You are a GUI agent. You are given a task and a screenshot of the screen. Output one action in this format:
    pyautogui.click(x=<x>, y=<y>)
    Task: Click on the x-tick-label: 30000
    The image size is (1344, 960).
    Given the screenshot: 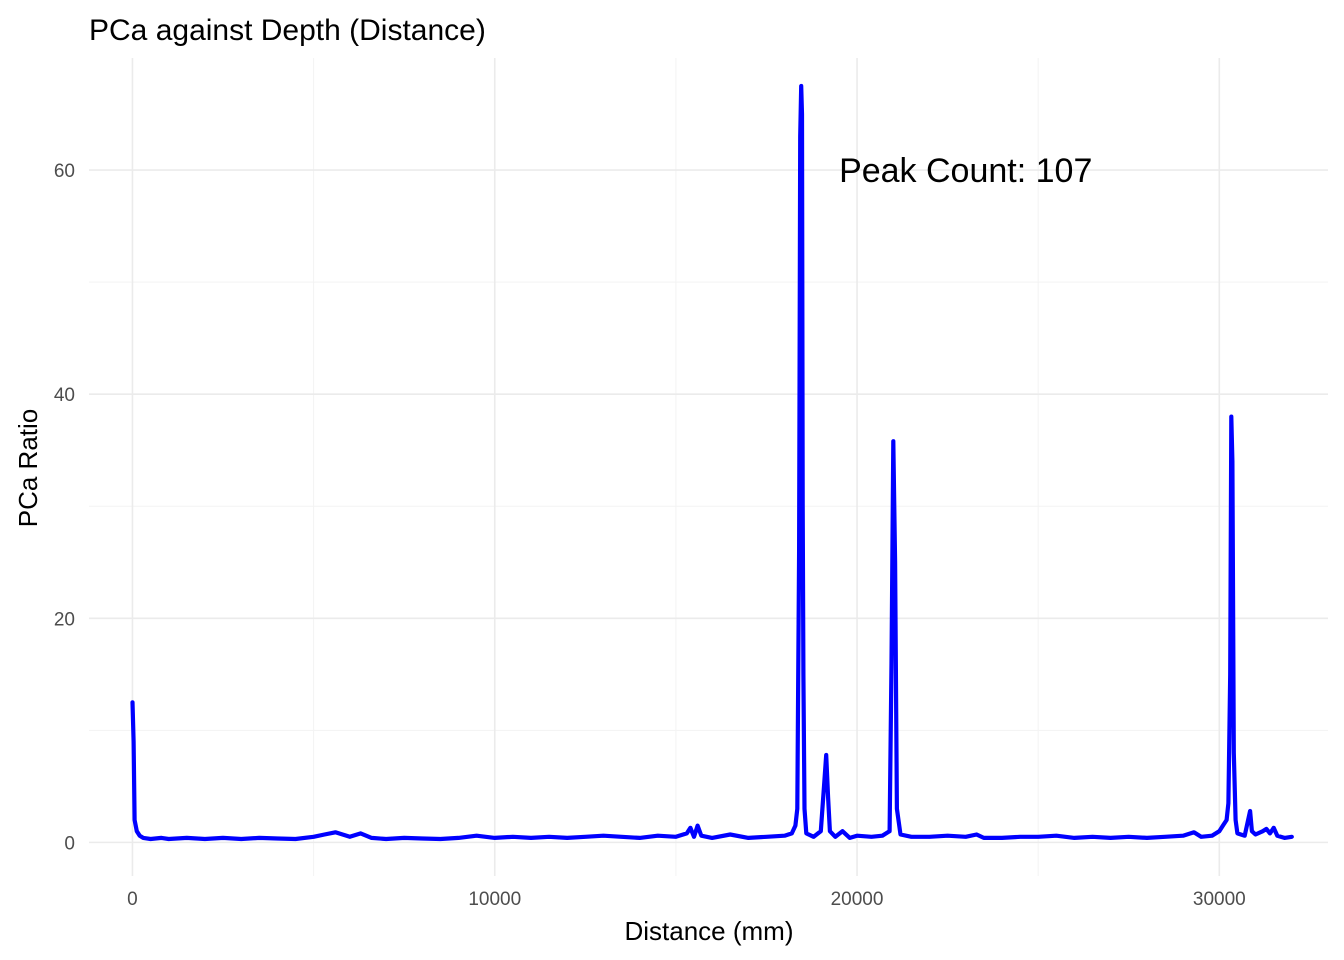 What is the action you would take?
    pyautogui.click(x=1219, y=899)
    